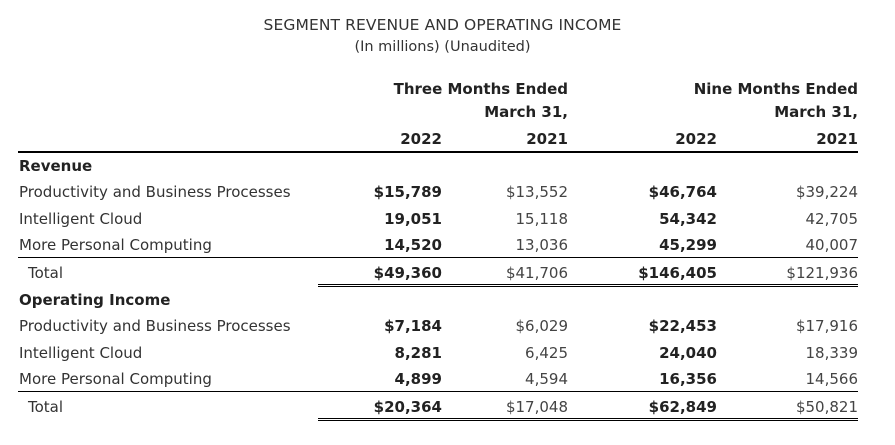  What do you see at coordinates (407, 192) in the screenshot?
I see `cell-value: $15,789` at bounding box center [407, 192].